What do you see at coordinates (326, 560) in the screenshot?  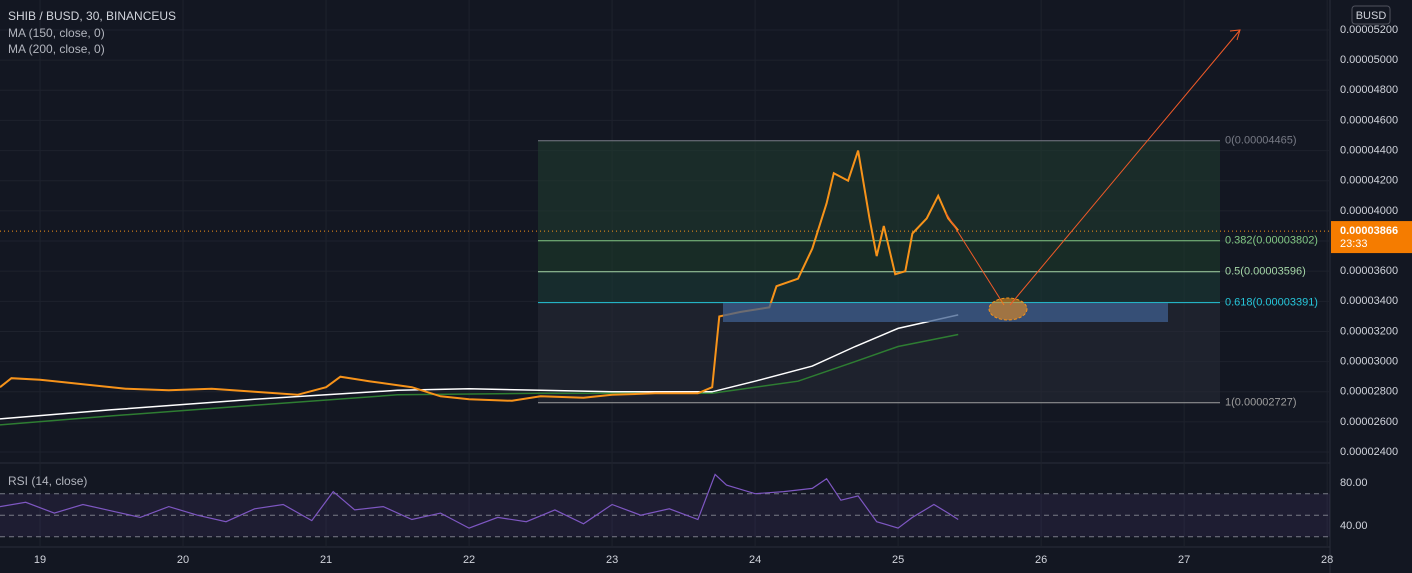 I see `x-tick-label: 21` at bounding box center [326, 560].